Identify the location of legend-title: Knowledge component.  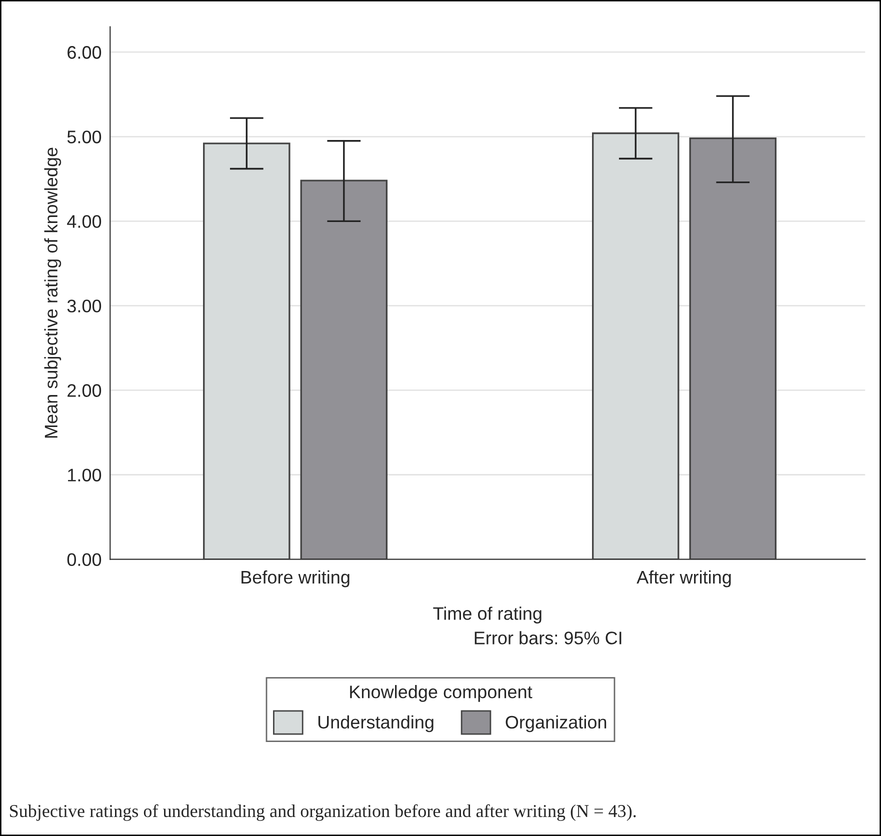
(441, 693).